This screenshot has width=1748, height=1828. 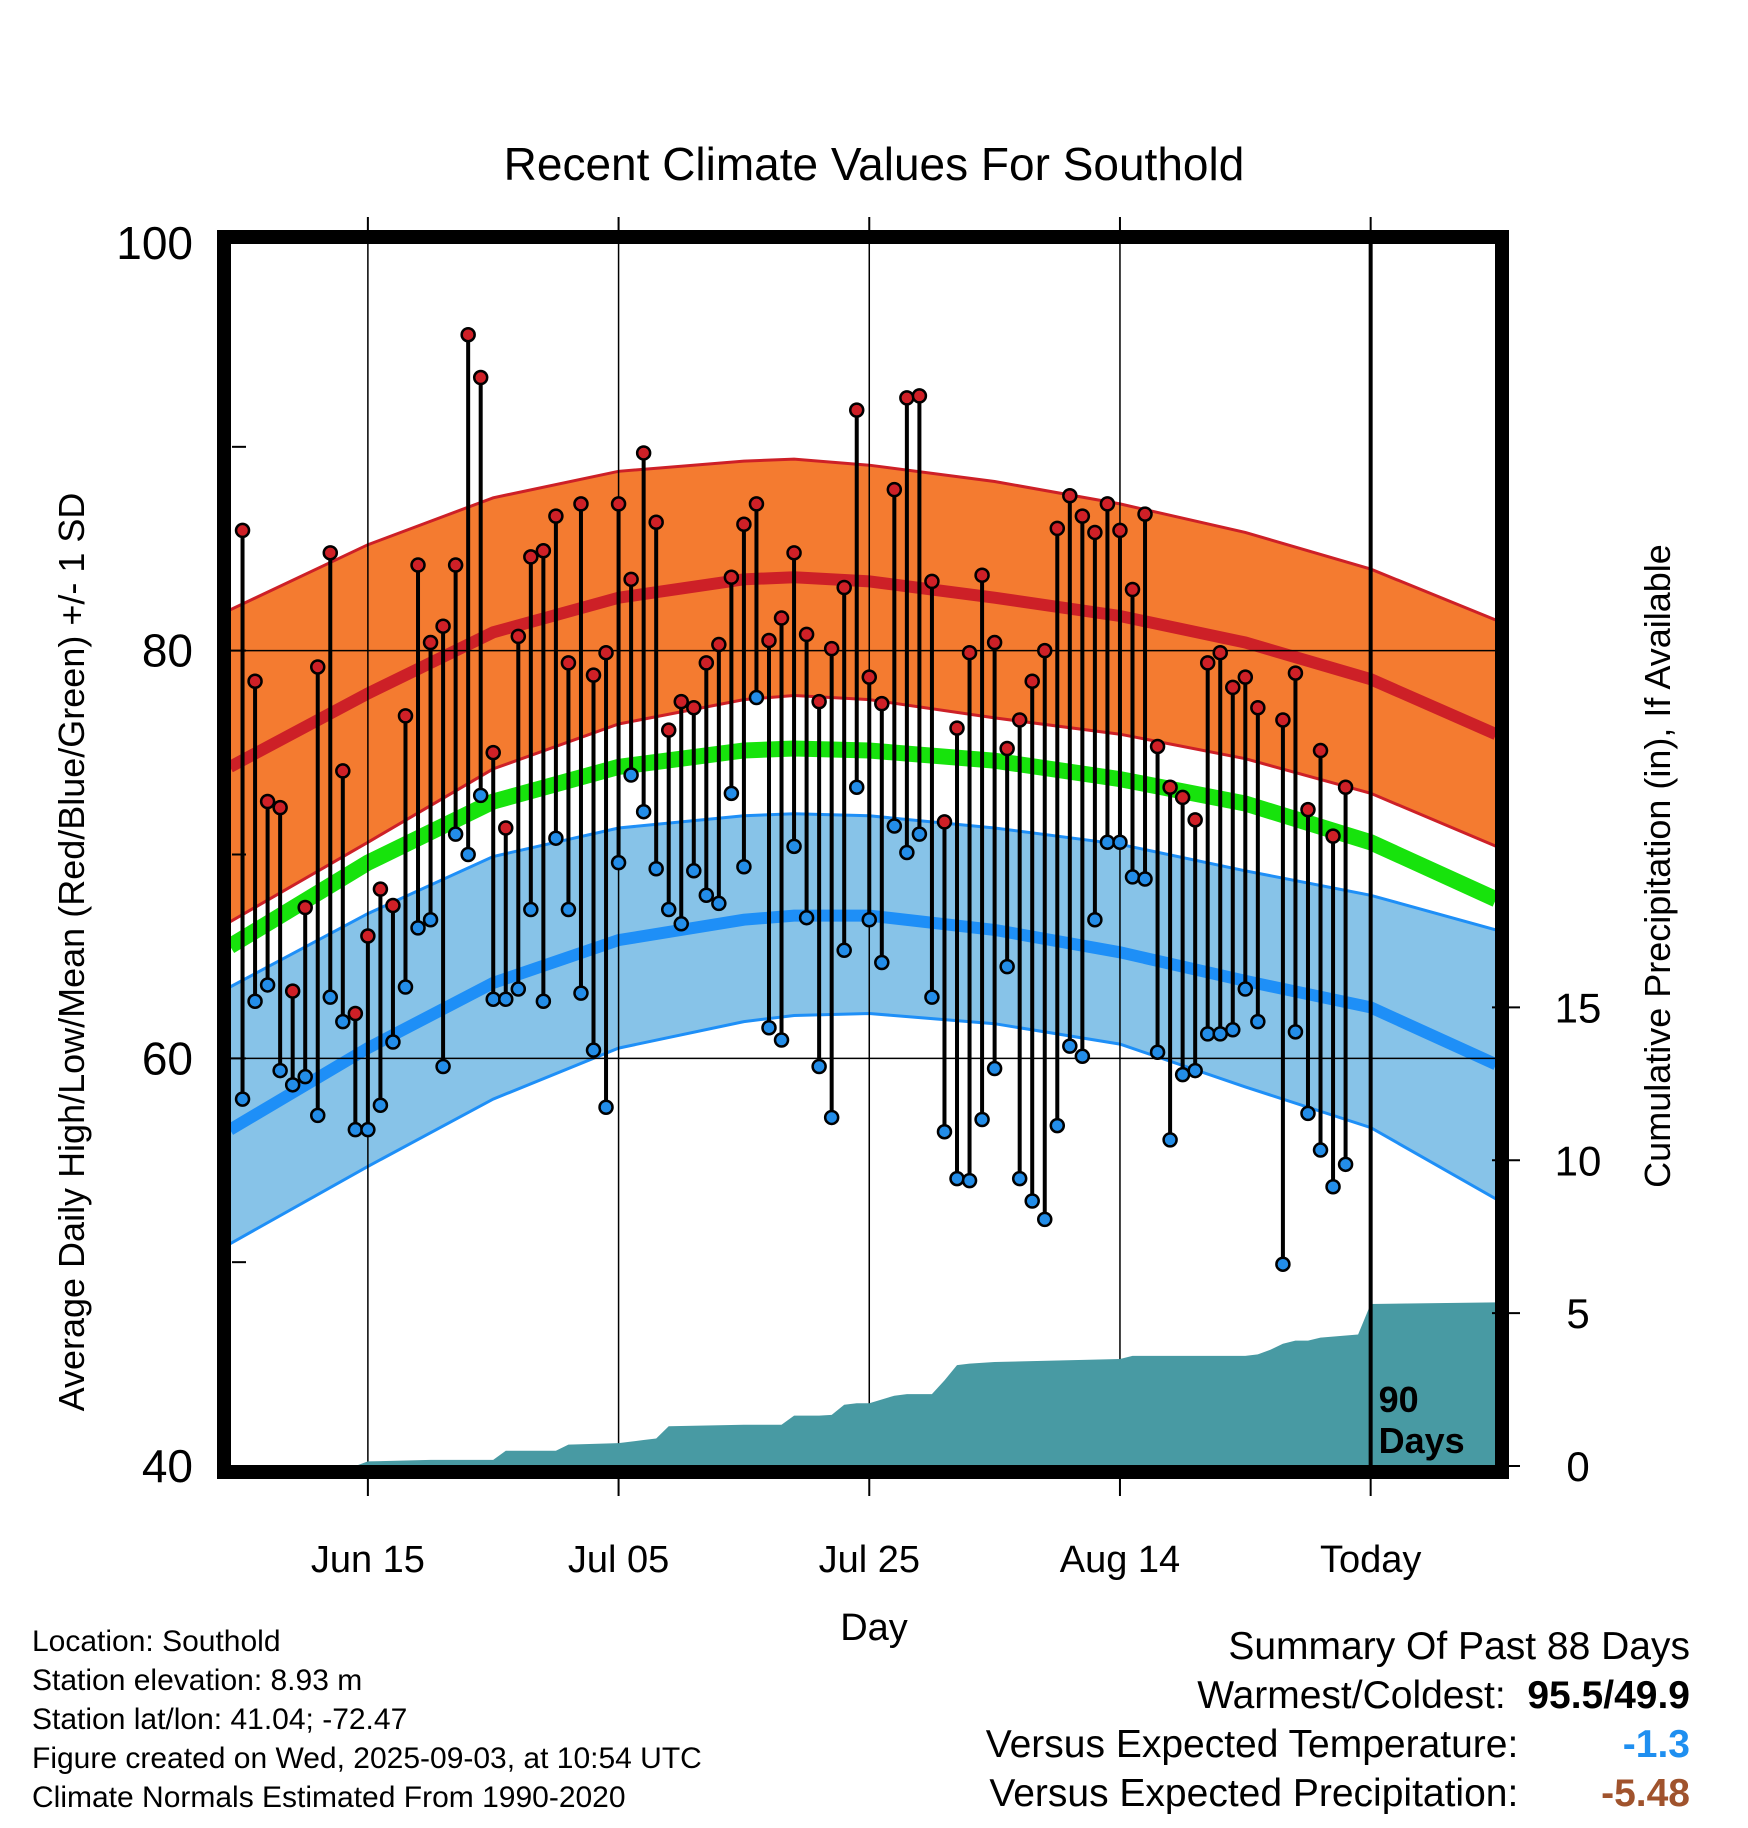 What do you see at coordinates (863, 539) in the screenshot?
I see `high-plus-sd-line` at bounding box center [863, 539].